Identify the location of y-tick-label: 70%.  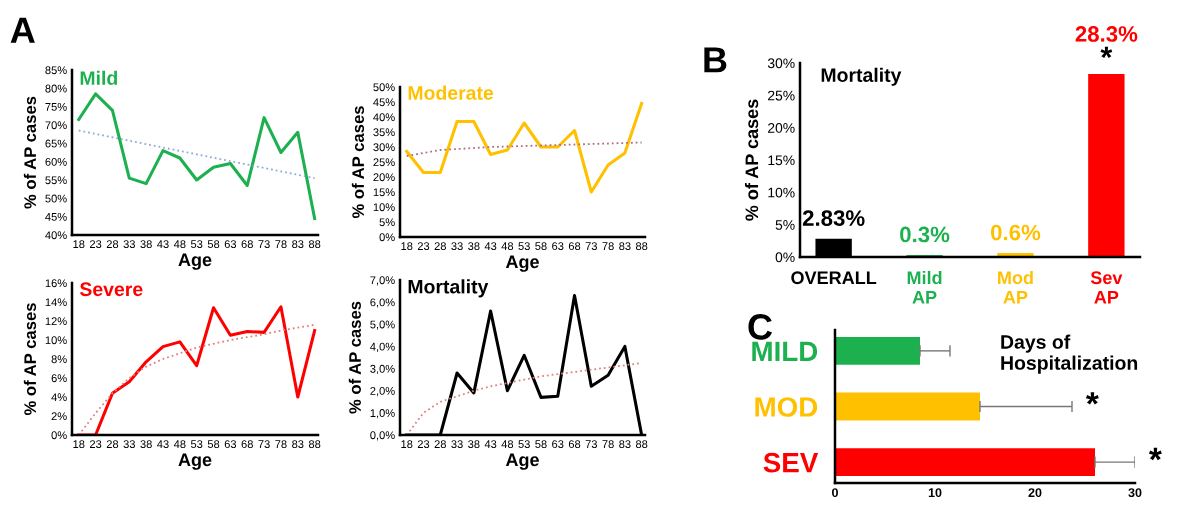
(56, 125).